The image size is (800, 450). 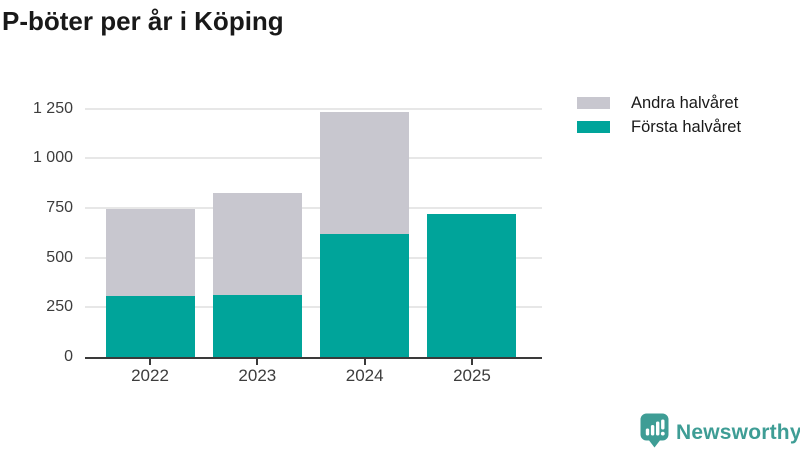 I want to click on legend-swatch-forsta, so click(x=593, y=127).